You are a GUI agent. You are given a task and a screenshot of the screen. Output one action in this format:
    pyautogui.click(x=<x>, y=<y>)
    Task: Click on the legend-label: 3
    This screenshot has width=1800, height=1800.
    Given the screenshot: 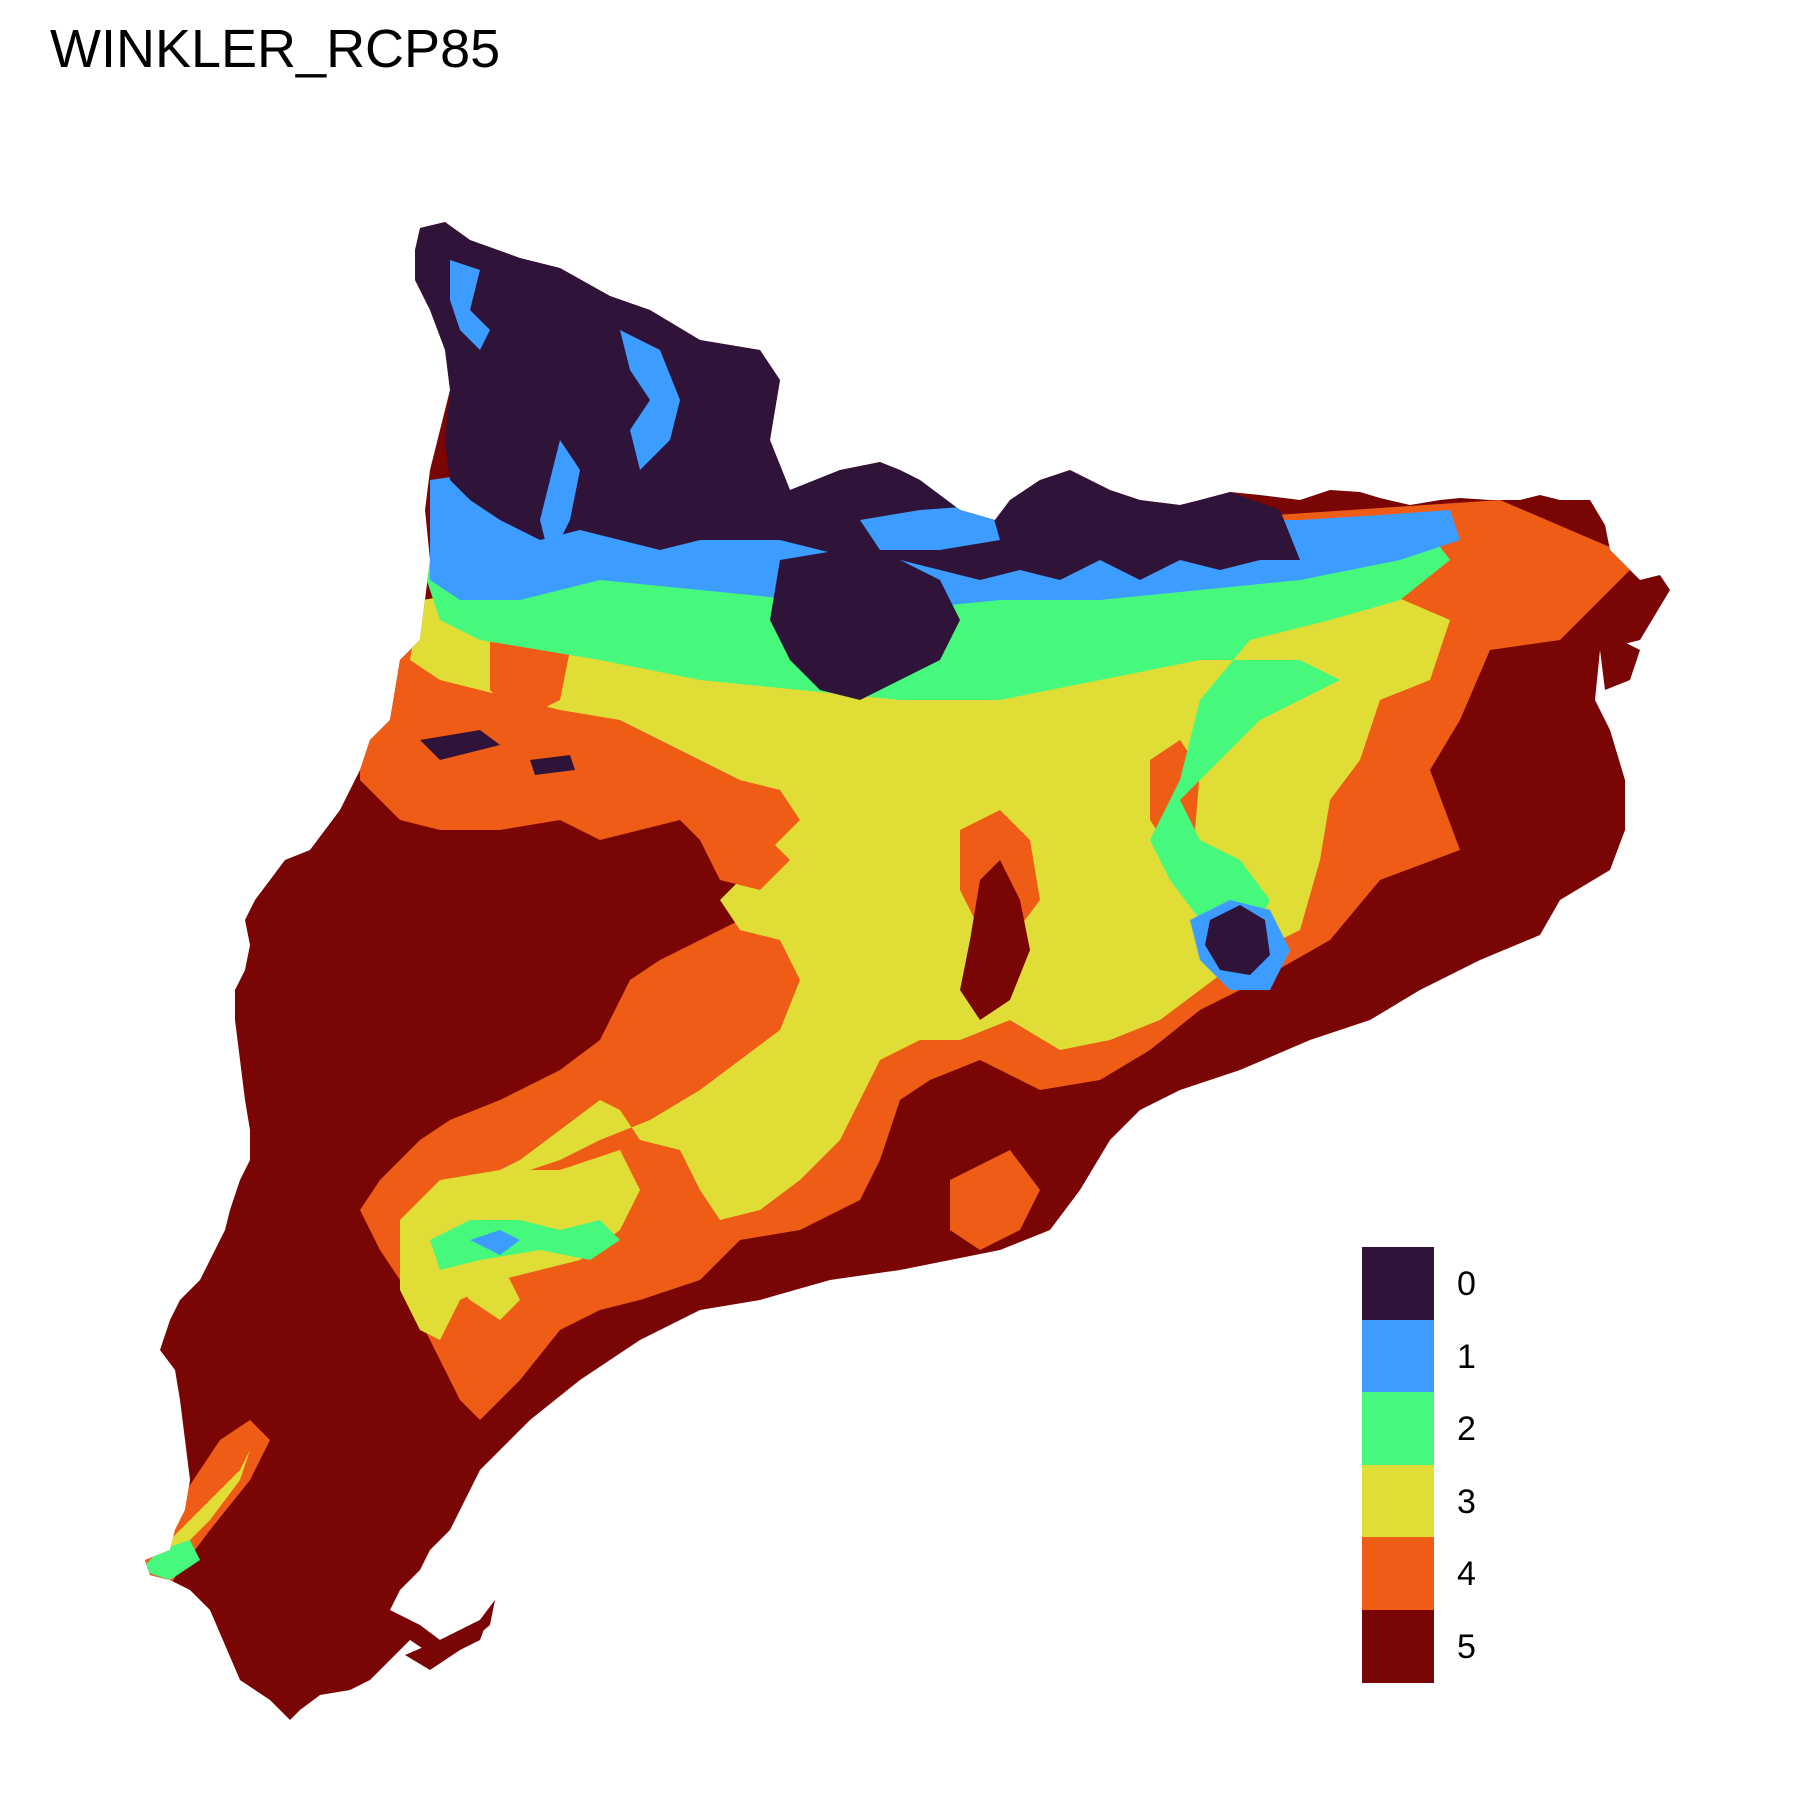 What is the action you would take?
    pyautogui.click(x=1466, y=1501)
    